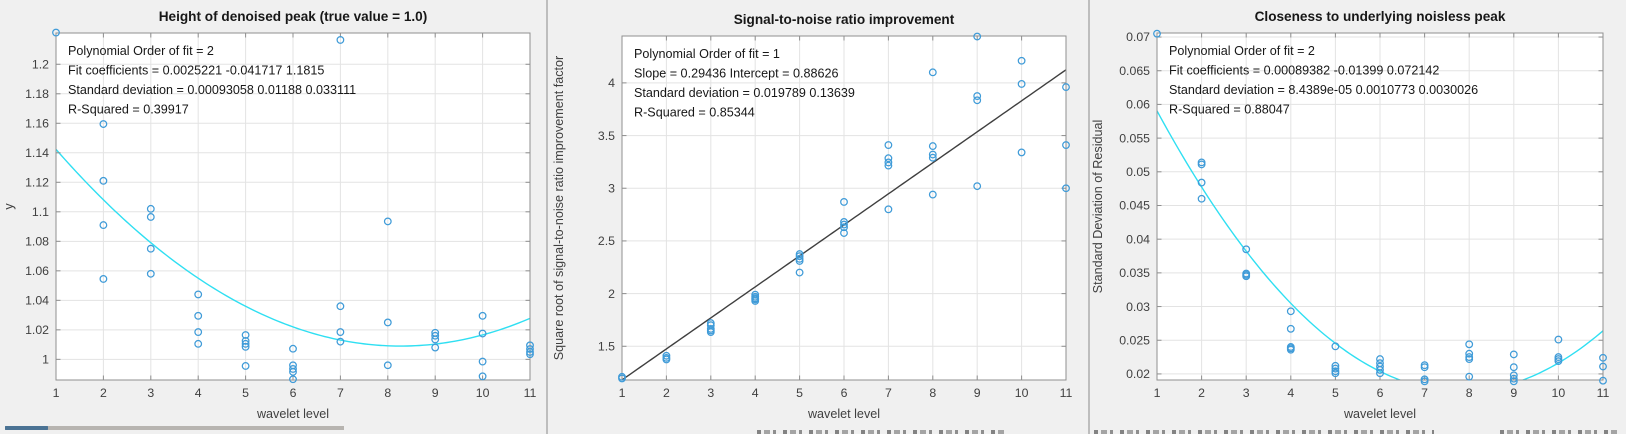  What do you see at coordinates (707, 54) in the screenshot?
I see `fit-stats-line: Polynomial Order of fit = 1` at bounding box center [707, 54].